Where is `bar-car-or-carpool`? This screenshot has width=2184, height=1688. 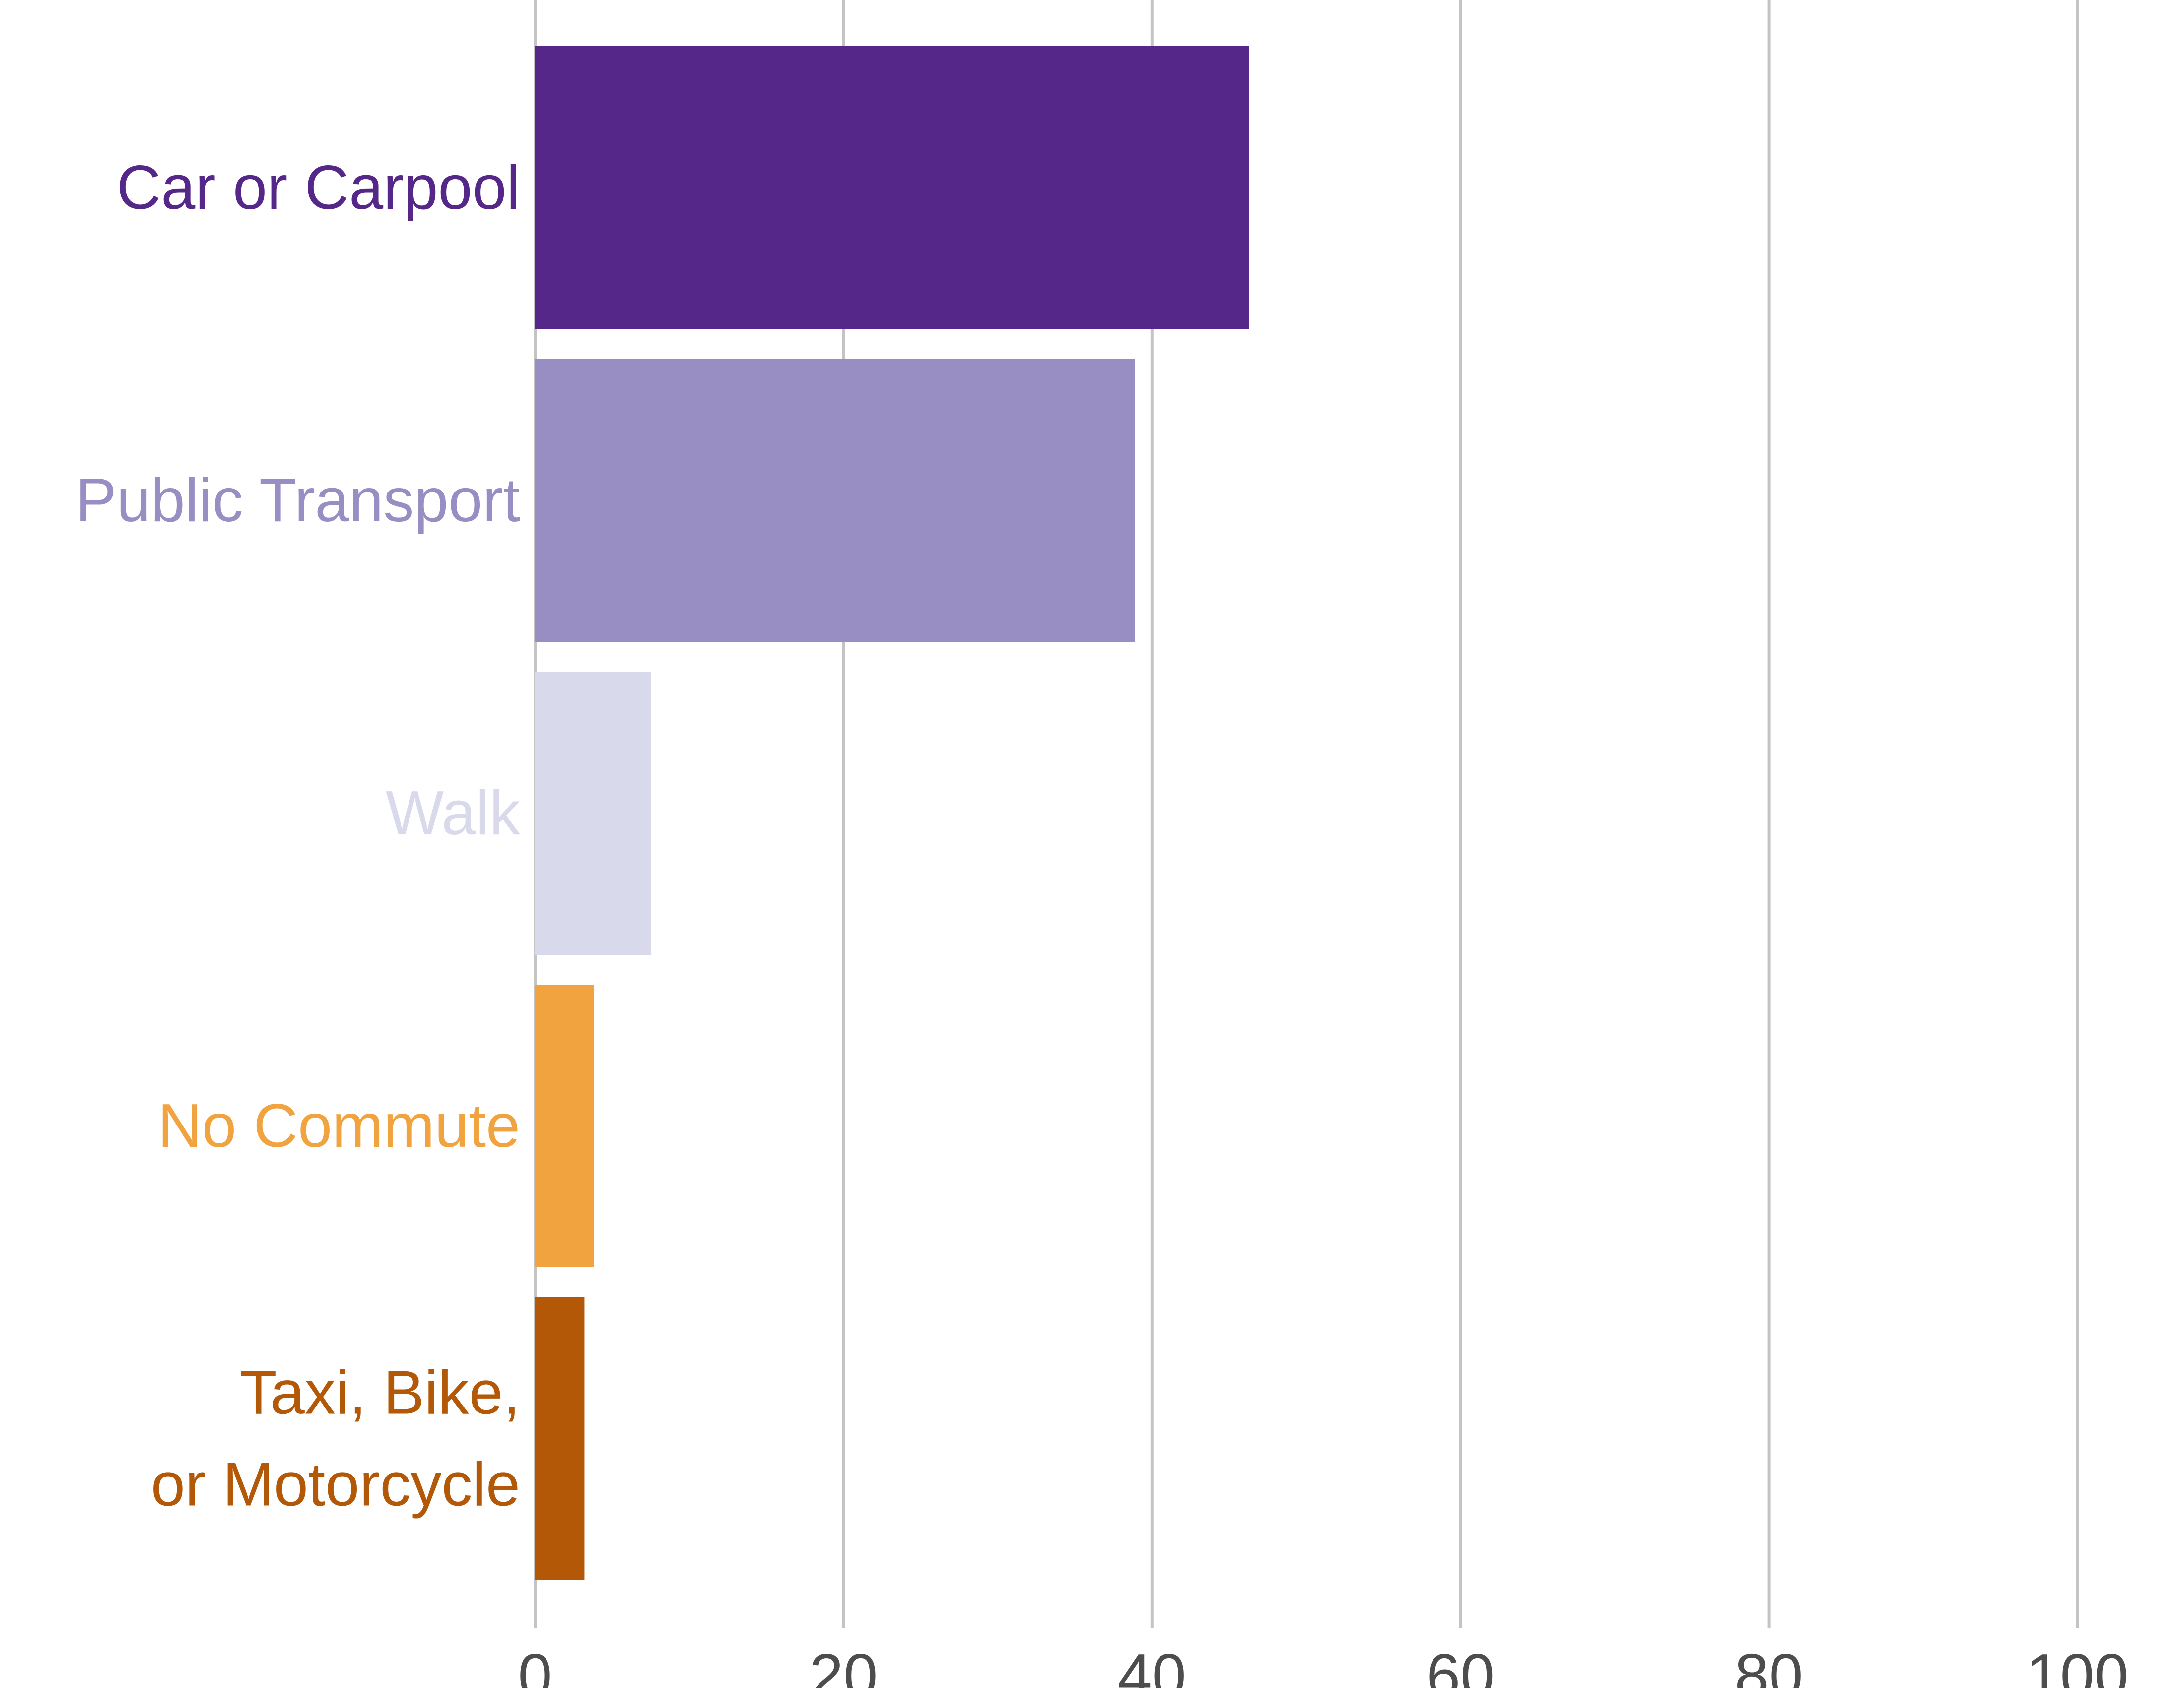
bar-car-or-carpool is located at coordinates (892, 187).